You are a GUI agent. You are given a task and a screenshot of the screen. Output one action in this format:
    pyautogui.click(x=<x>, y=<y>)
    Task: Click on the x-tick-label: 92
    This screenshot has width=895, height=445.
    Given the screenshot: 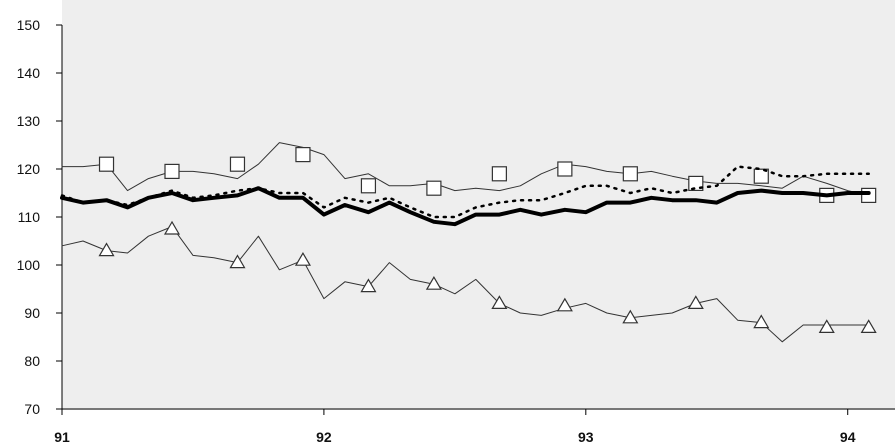 What is the action you would take?
    pyautogui.click(x=324, y=437)
    